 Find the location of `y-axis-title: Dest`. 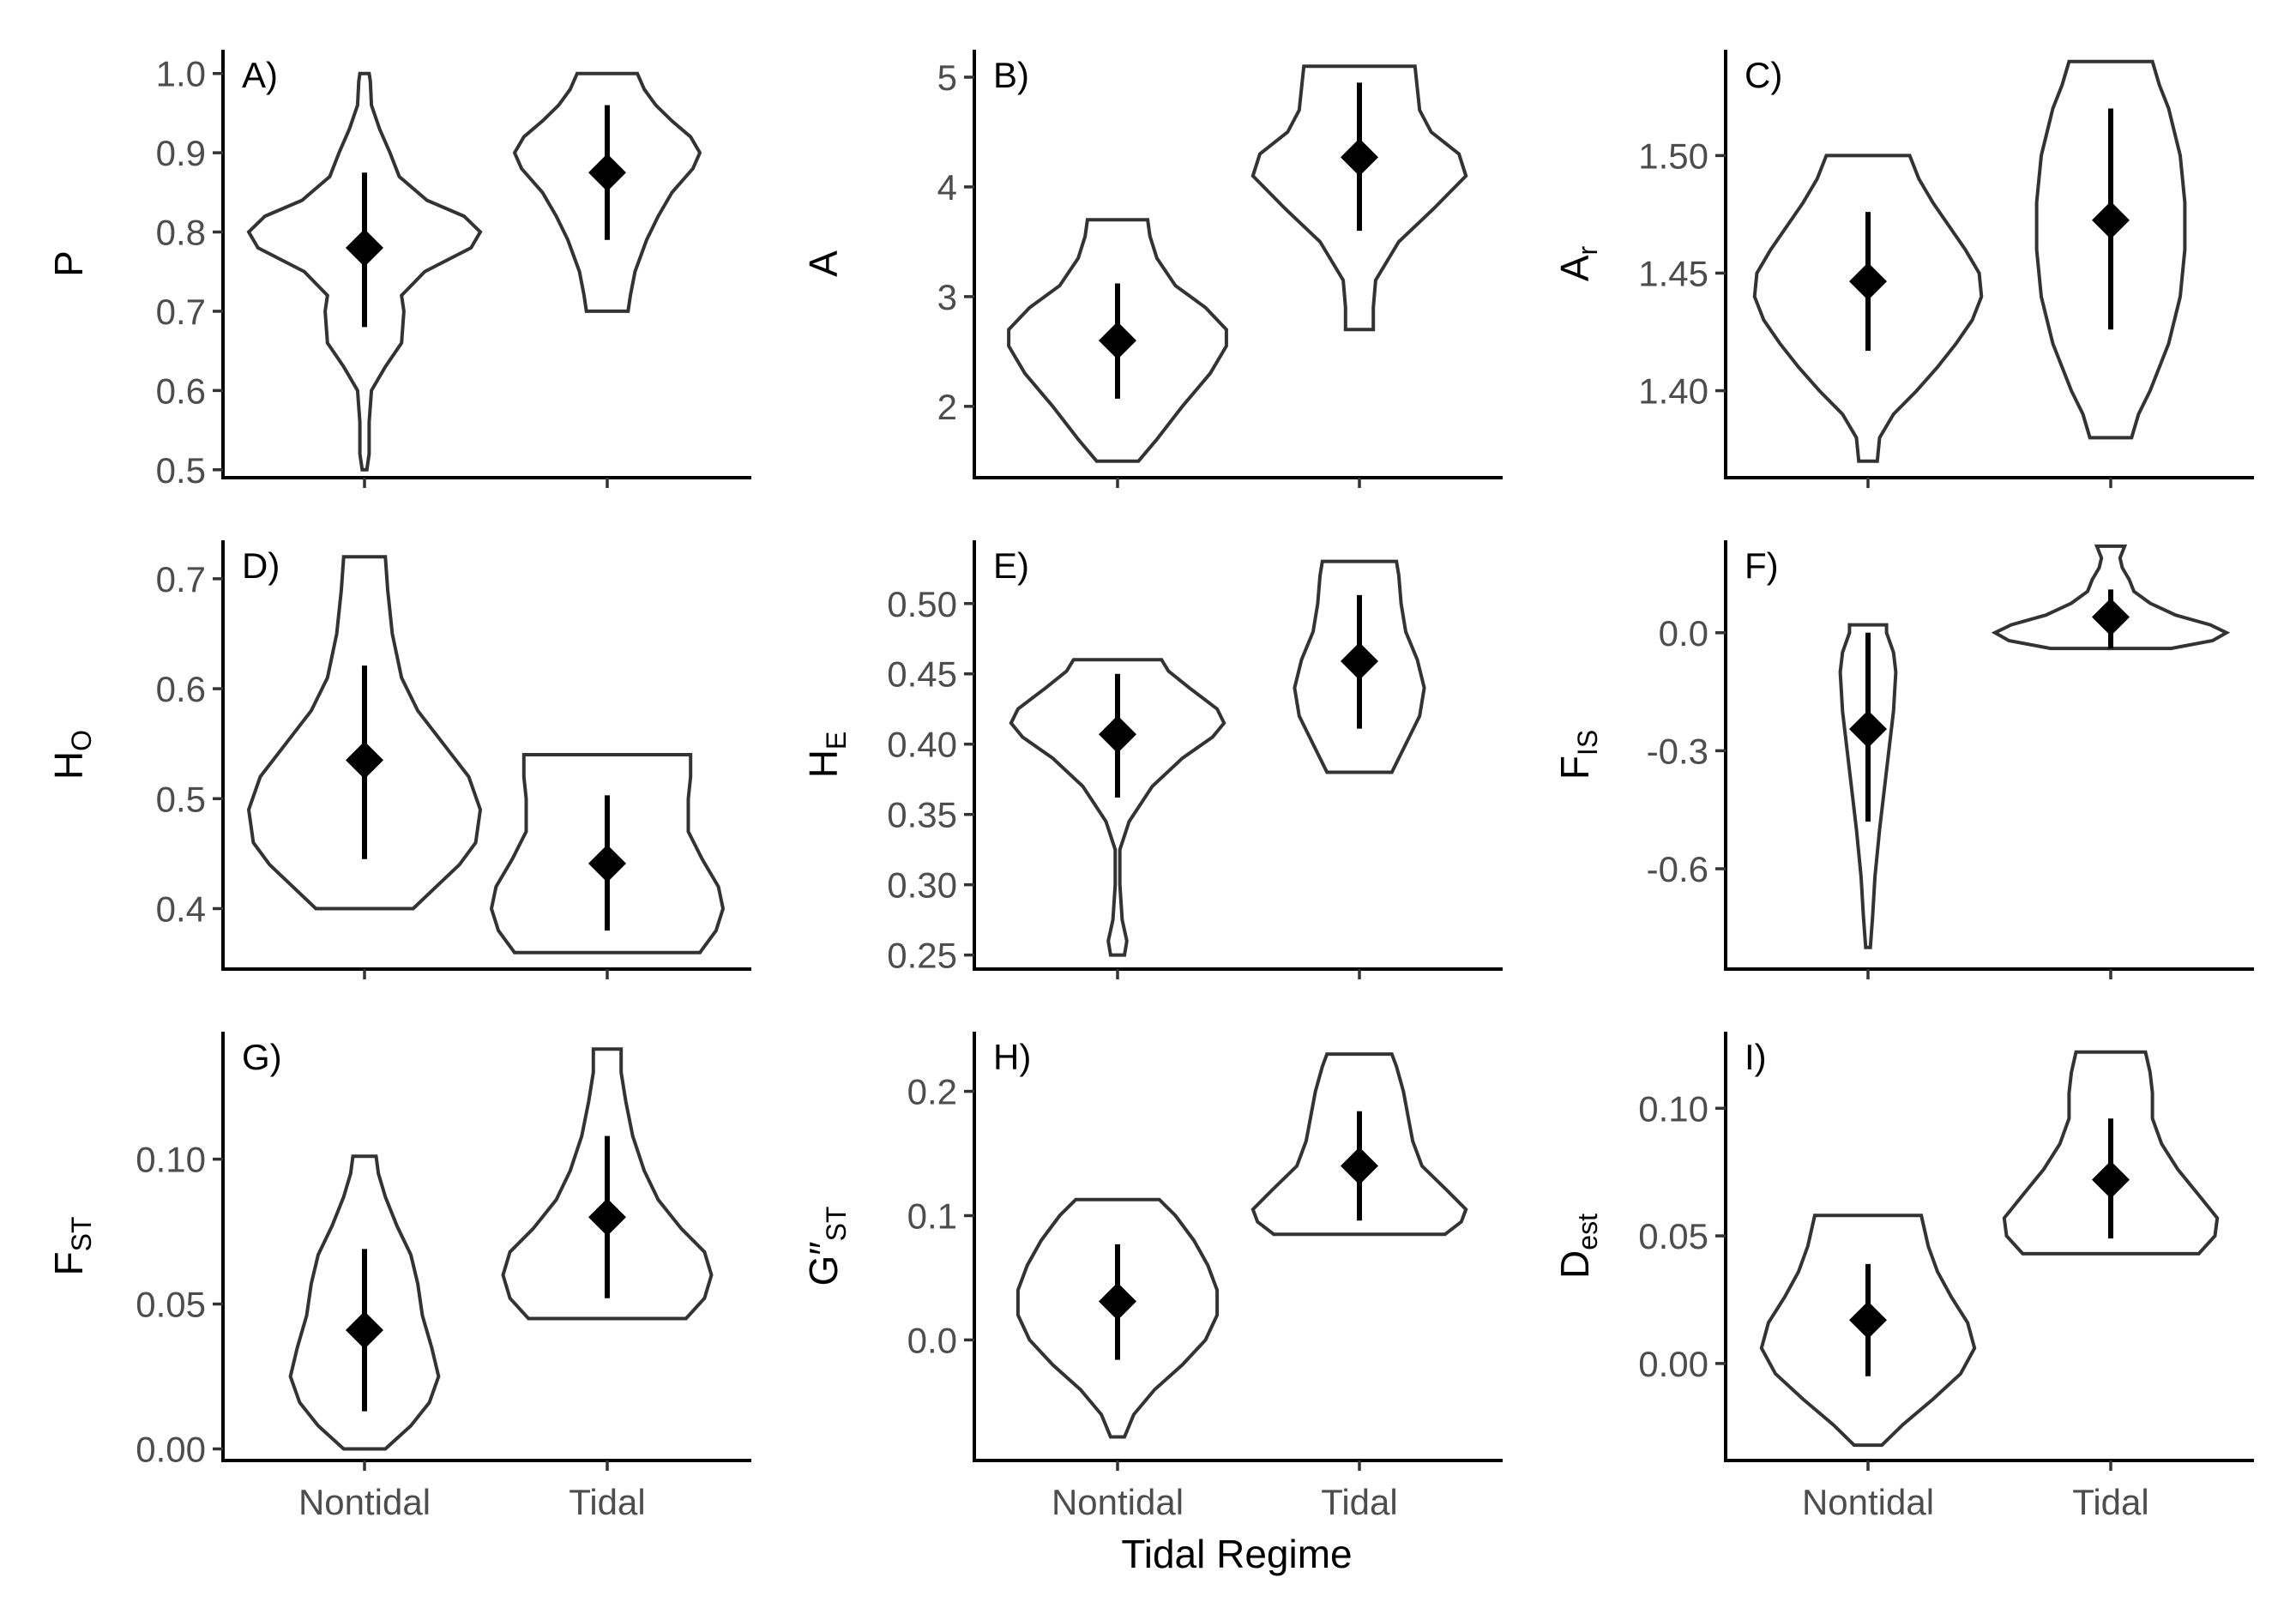

y-axis-title: Dest is located at coordinates (1577, 1246).